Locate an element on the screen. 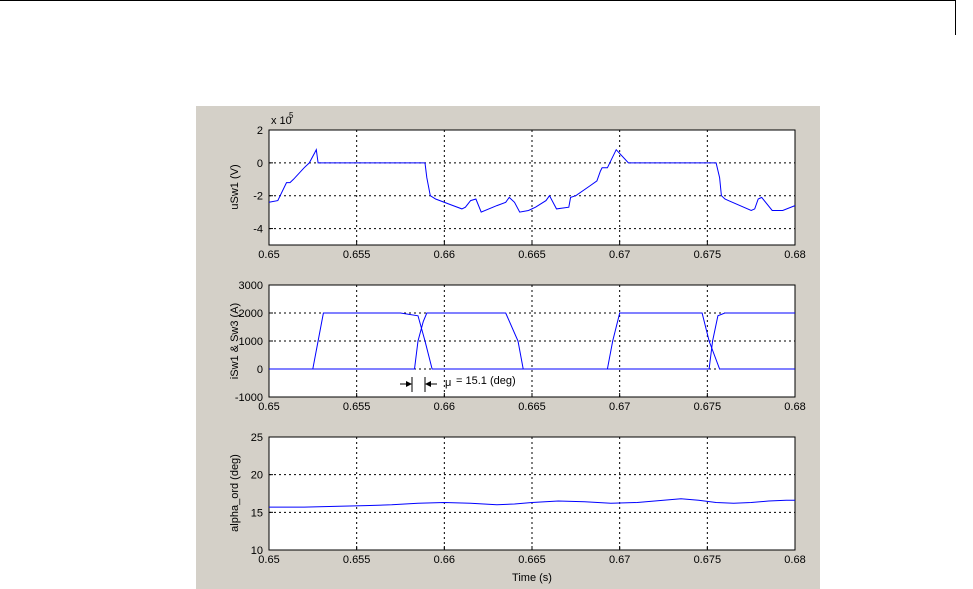 The height and width of the screenshot is (589, 973). ytick-label: 10 is located at coordinates (257, 551).